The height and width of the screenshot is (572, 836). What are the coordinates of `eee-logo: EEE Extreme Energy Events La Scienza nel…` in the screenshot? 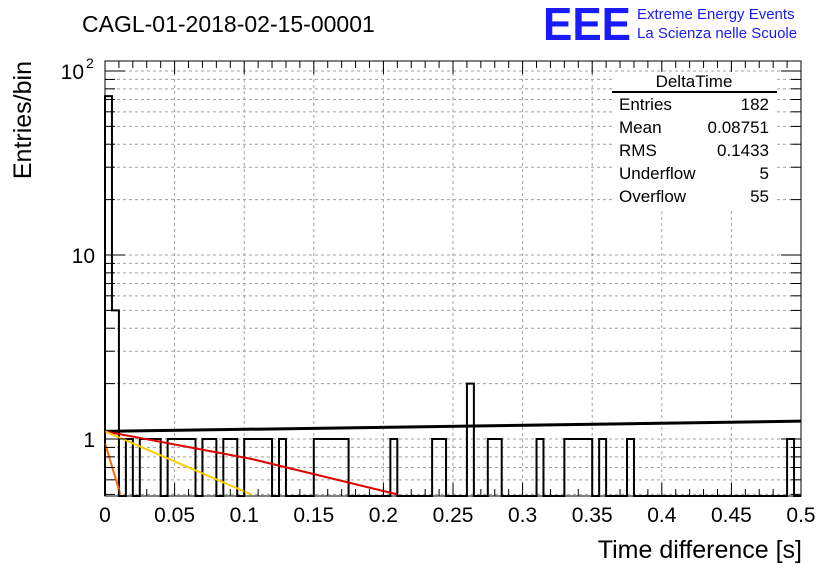 It's located at (670, 25).